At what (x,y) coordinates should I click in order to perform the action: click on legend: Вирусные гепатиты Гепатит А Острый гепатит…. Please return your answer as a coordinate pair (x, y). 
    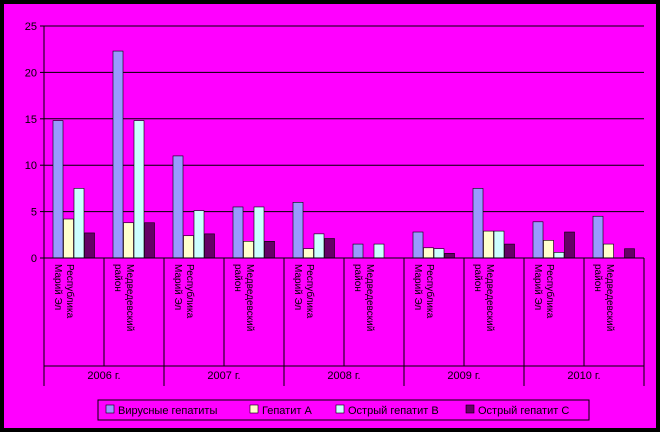
    Looking at the image, I should click on (343, 410).